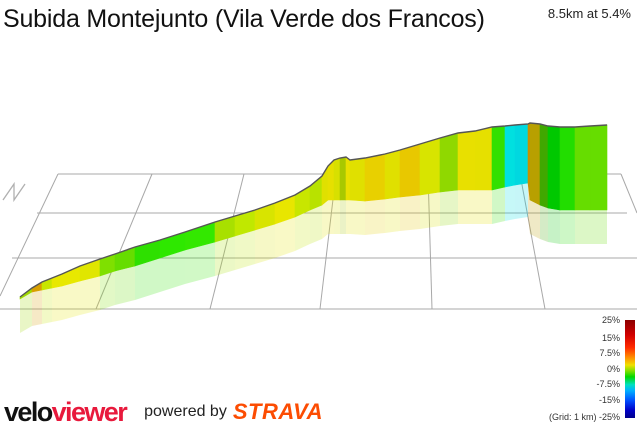  What do you see at coordinates (66, 411) in the screenshot?
I see `veloviewer-logo: veloviewer` at bounding box center [66, 411].